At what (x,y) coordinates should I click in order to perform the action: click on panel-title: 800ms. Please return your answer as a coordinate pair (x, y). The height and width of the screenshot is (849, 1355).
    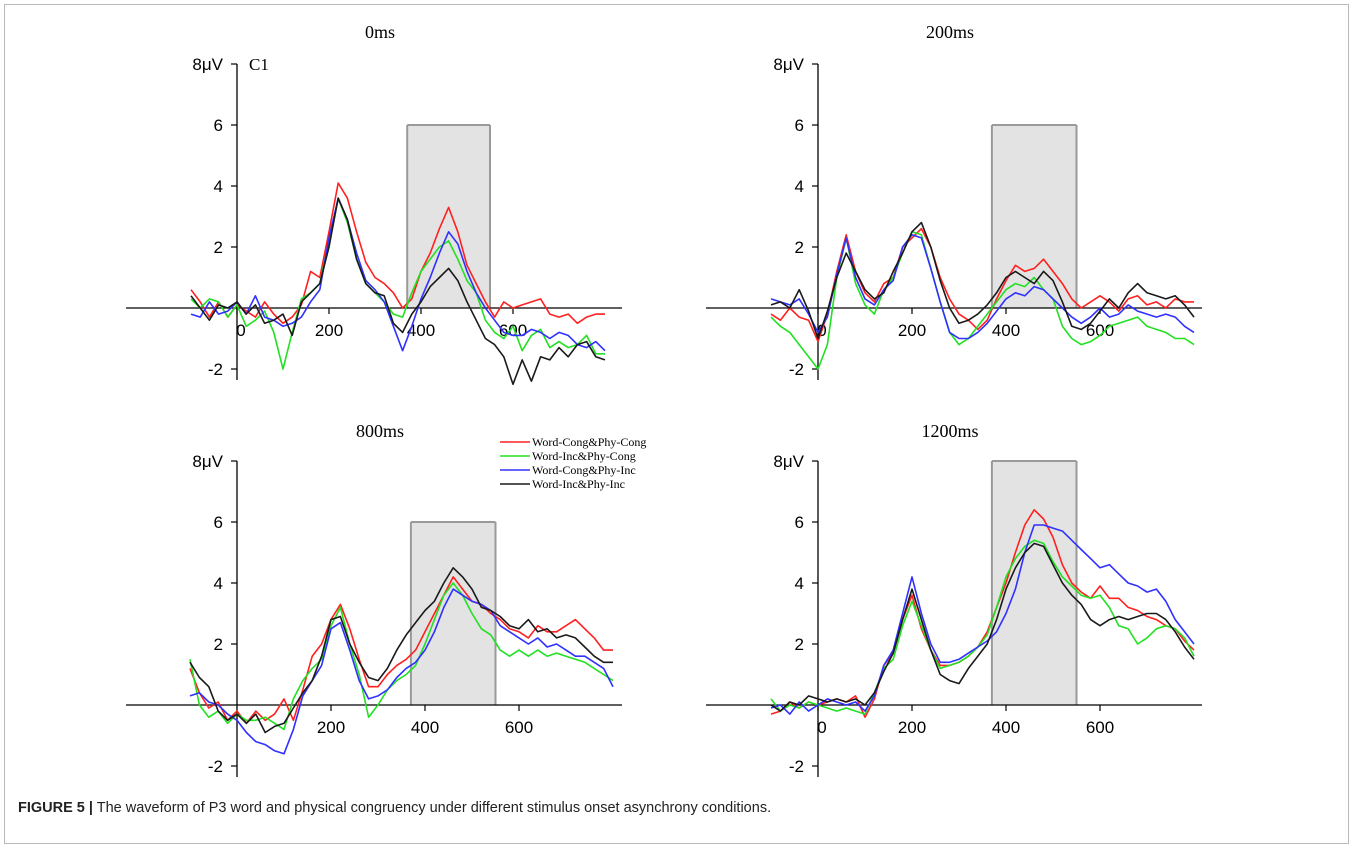
    Looking at the image, I should click on (380, 431).